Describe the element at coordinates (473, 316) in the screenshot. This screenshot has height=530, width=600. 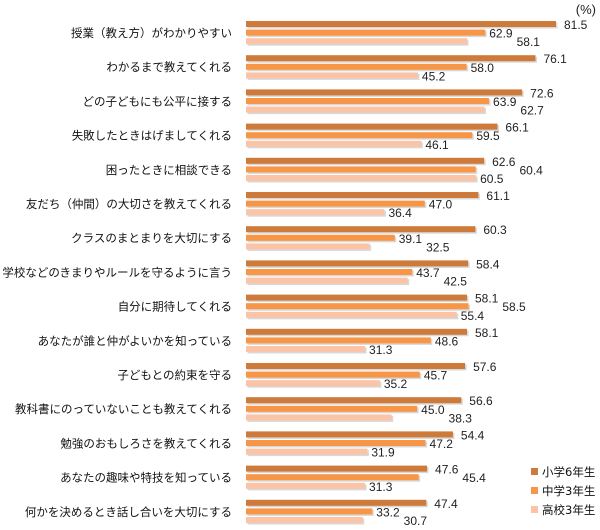
I see `data-label: 55.4` at that location.